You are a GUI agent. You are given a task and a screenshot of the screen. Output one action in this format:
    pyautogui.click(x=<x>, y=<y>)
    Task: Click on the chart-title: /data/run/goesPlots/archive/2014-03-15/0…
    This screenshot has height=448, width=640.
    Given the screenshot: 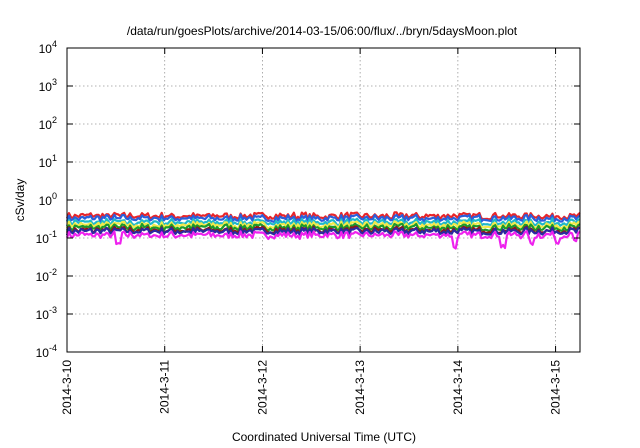 What is the action you would take?
    pyautogui.click(x=322, y=31)
    